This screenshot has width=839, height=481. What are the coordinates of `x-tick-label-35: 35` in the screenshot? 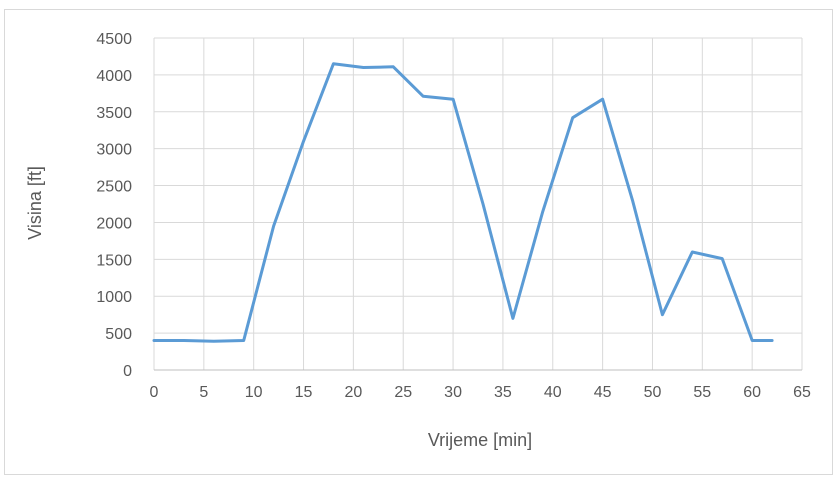 It's located at (503, 392).